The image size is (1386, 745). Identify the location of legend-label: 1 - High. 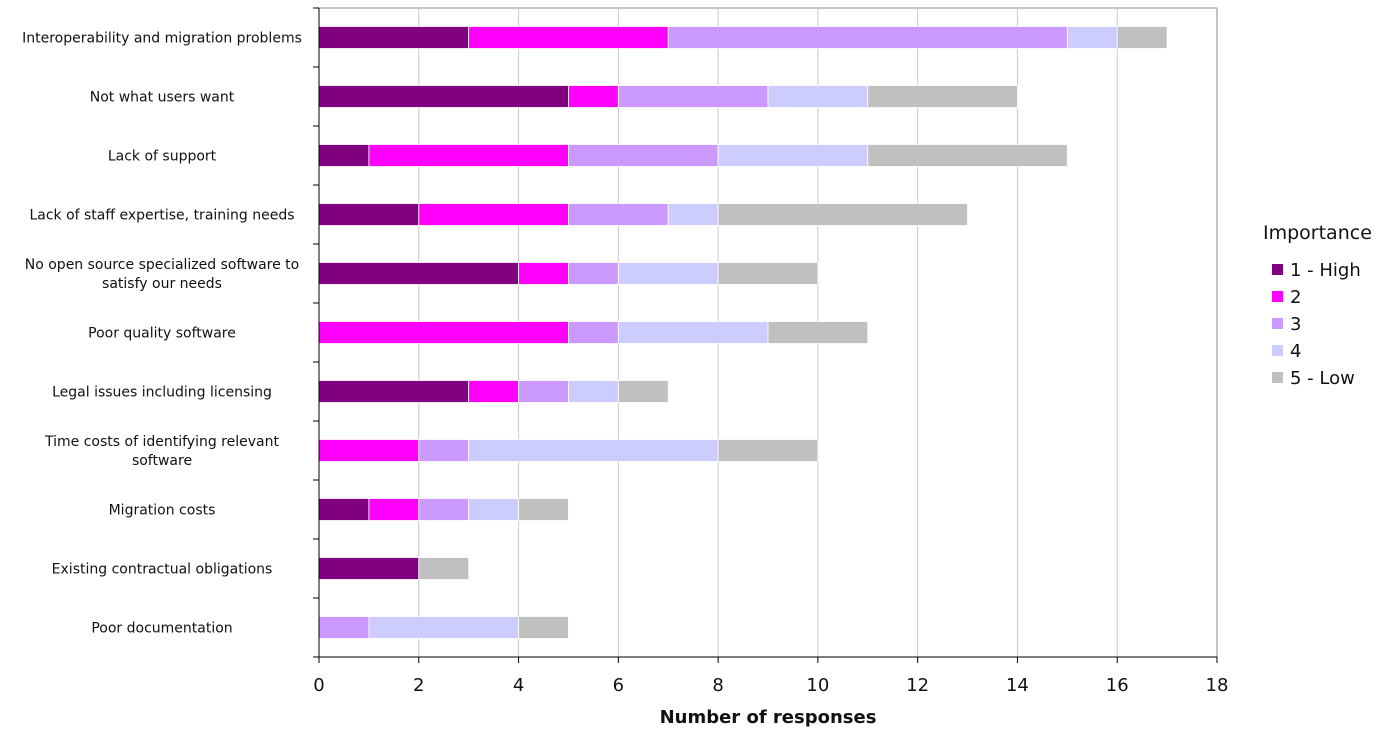
(1325, 270).